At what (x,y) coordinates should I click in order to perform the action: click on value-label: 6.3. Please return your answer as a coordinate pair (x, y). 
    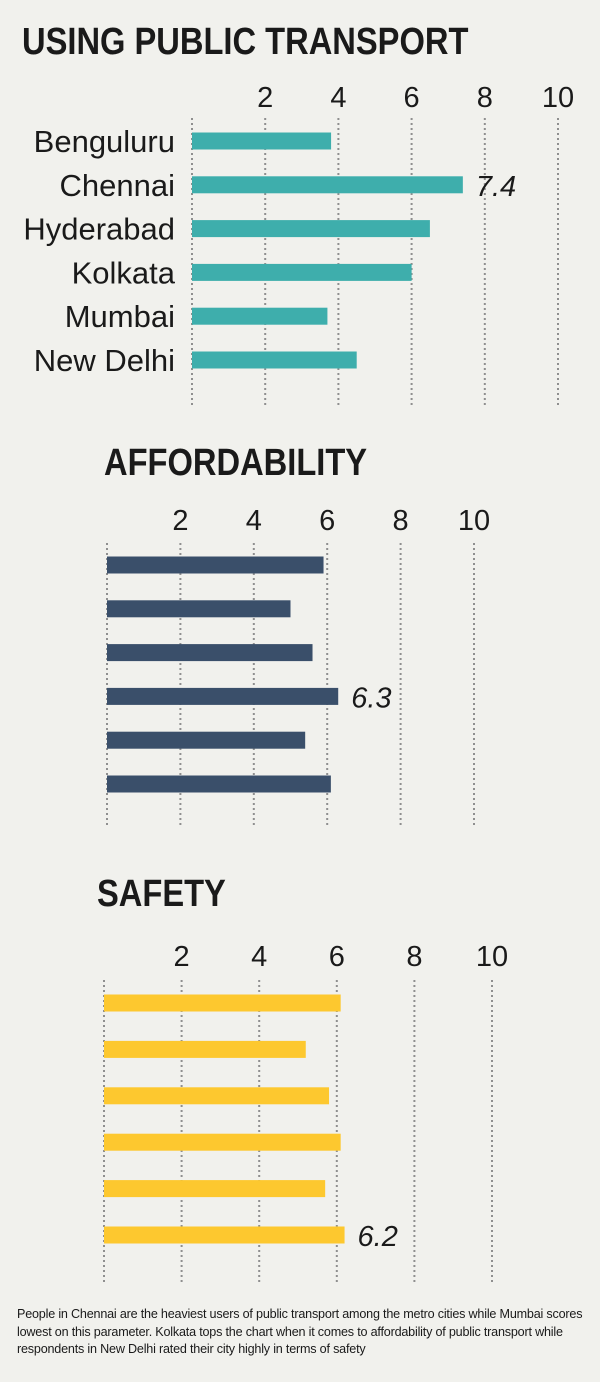
    Looking at the image, I should click on (371, 698).